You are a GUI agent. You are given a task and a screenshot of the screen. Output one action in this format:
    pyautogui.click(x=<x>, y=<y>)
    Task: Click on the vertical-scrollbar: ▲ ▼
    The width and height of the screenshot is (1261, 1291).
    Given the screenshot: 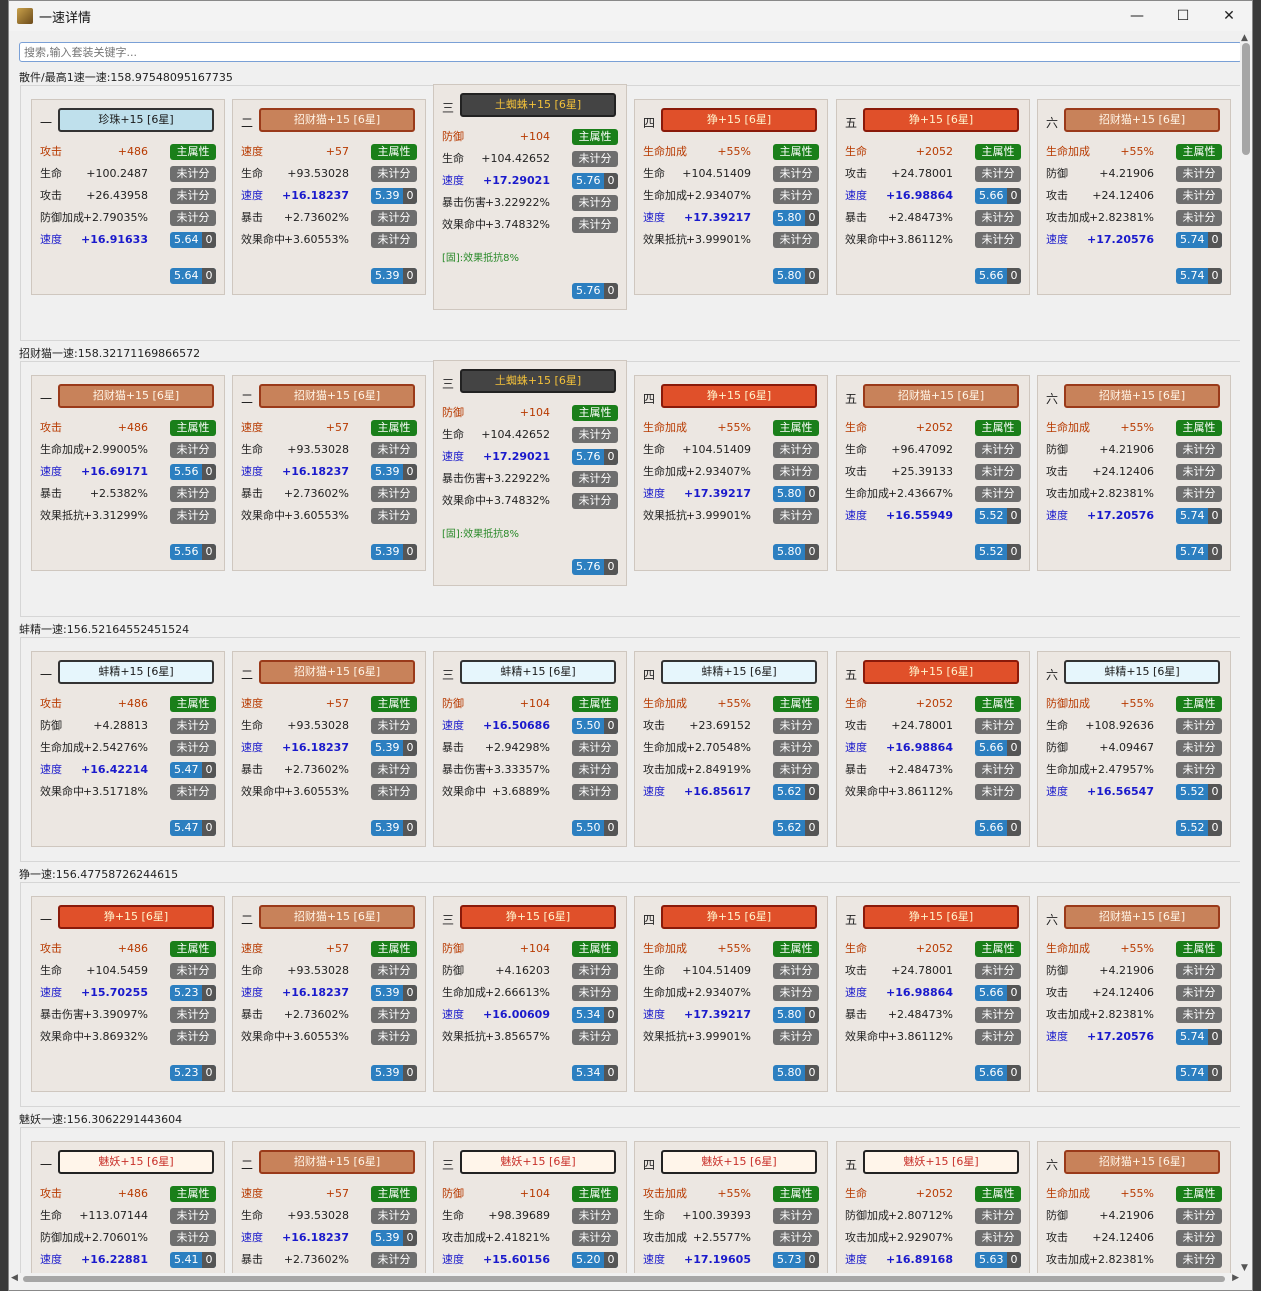 What is the action you would take?
    pyautogui.click(x=1246, y=653)
    